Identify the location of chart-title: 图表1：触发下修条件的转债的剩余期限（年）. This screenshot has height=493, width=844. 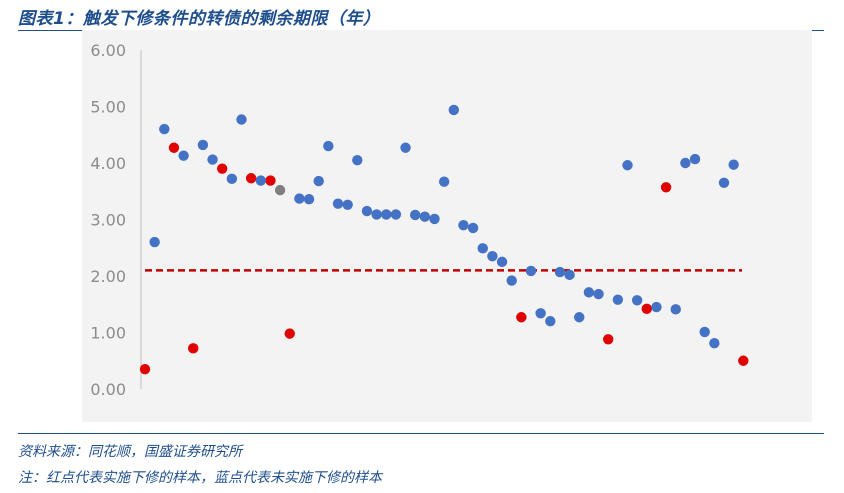
(199, 19).